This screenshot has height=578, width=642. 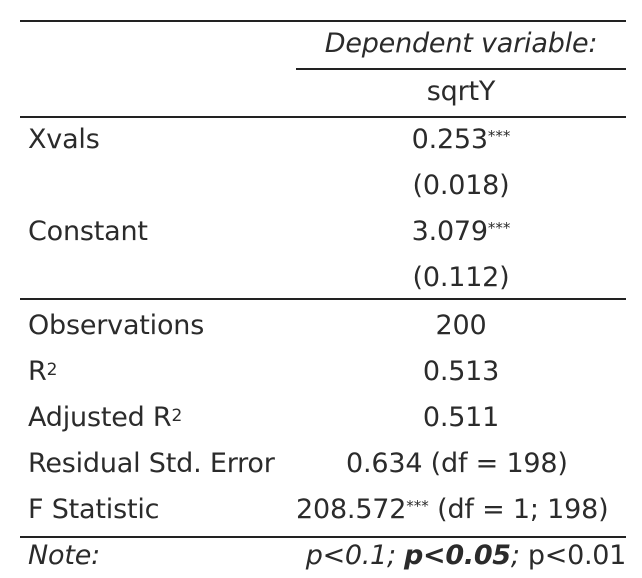 I want to click on stat-label-observations: Observations, so click(x=116, y=325).